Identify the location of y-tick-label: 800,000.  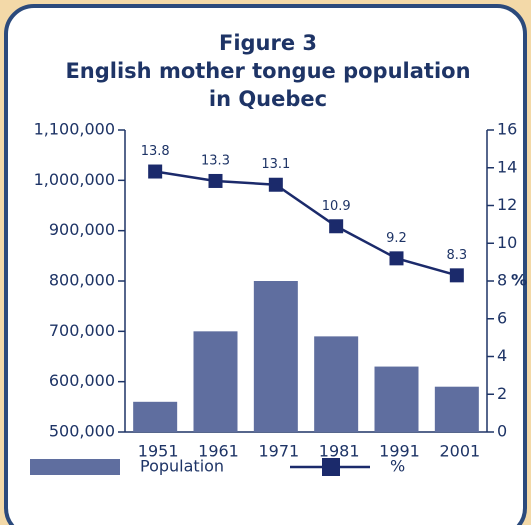
(82, 280).